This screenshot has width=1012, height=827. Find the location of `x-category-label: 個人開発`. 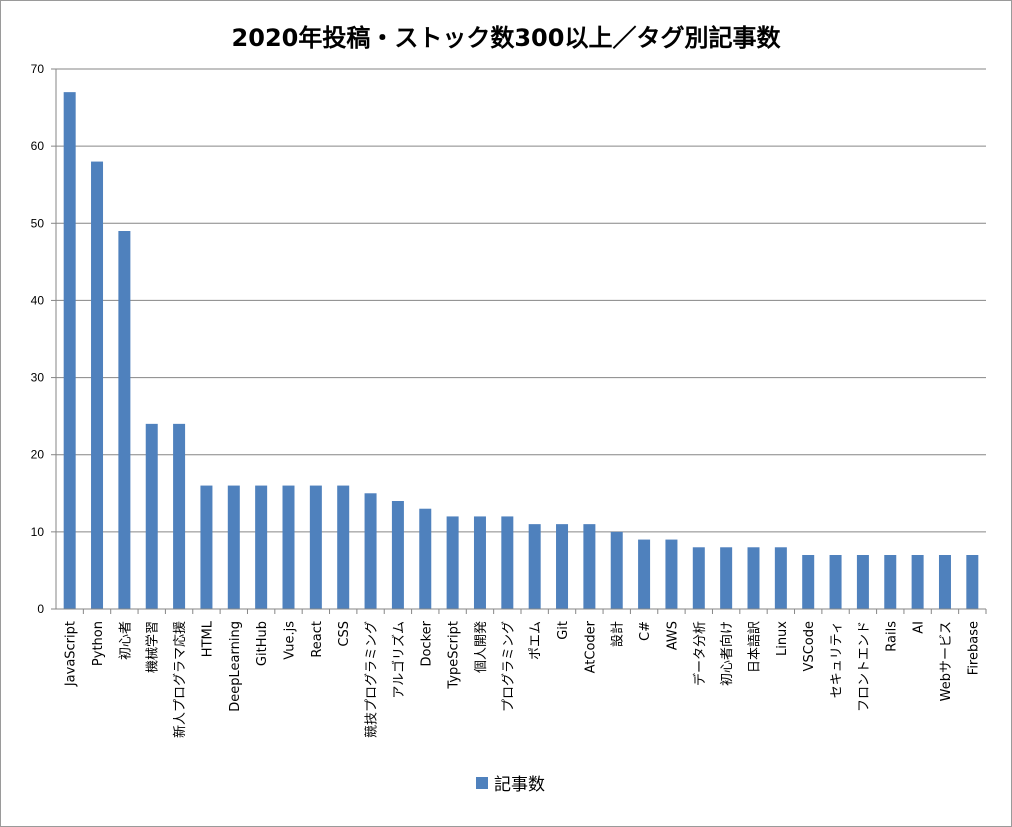

x-category-label: 個人開発 is located at coordinates (481, 647).